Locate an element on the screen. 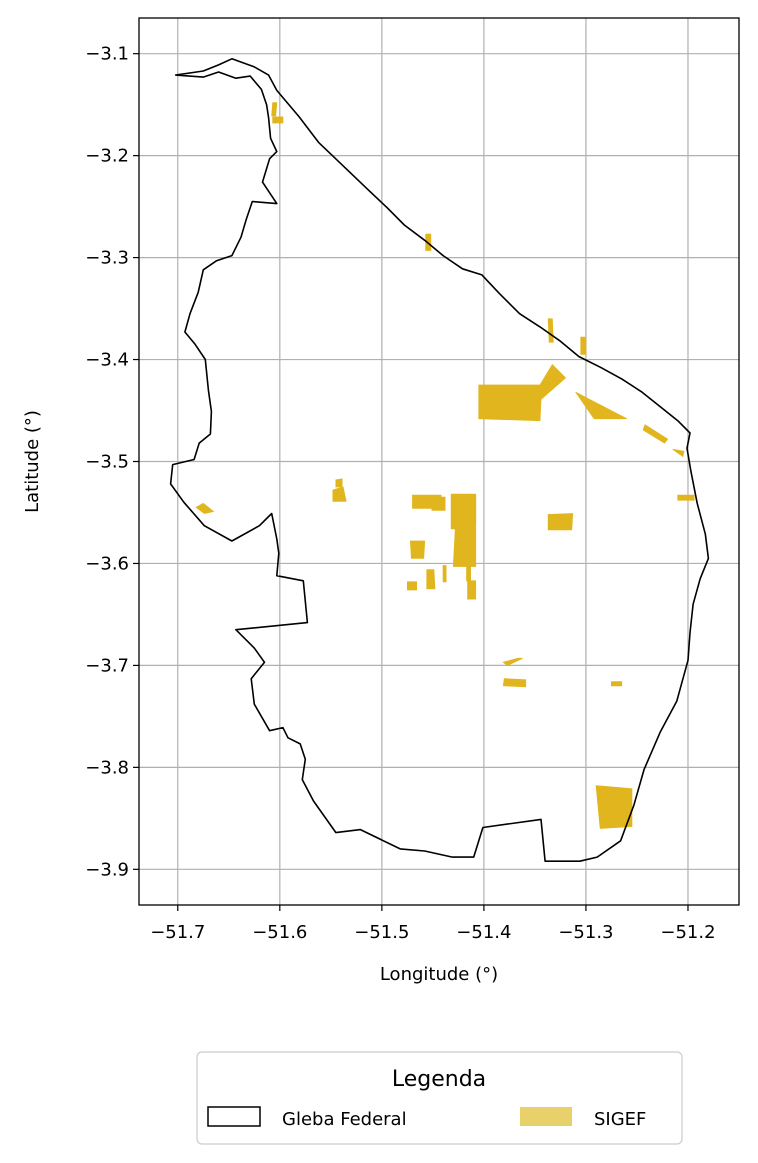 This screenshot has height=1163, width=758. y-tick-label: −3.2 is located at coordinates (107, 156).